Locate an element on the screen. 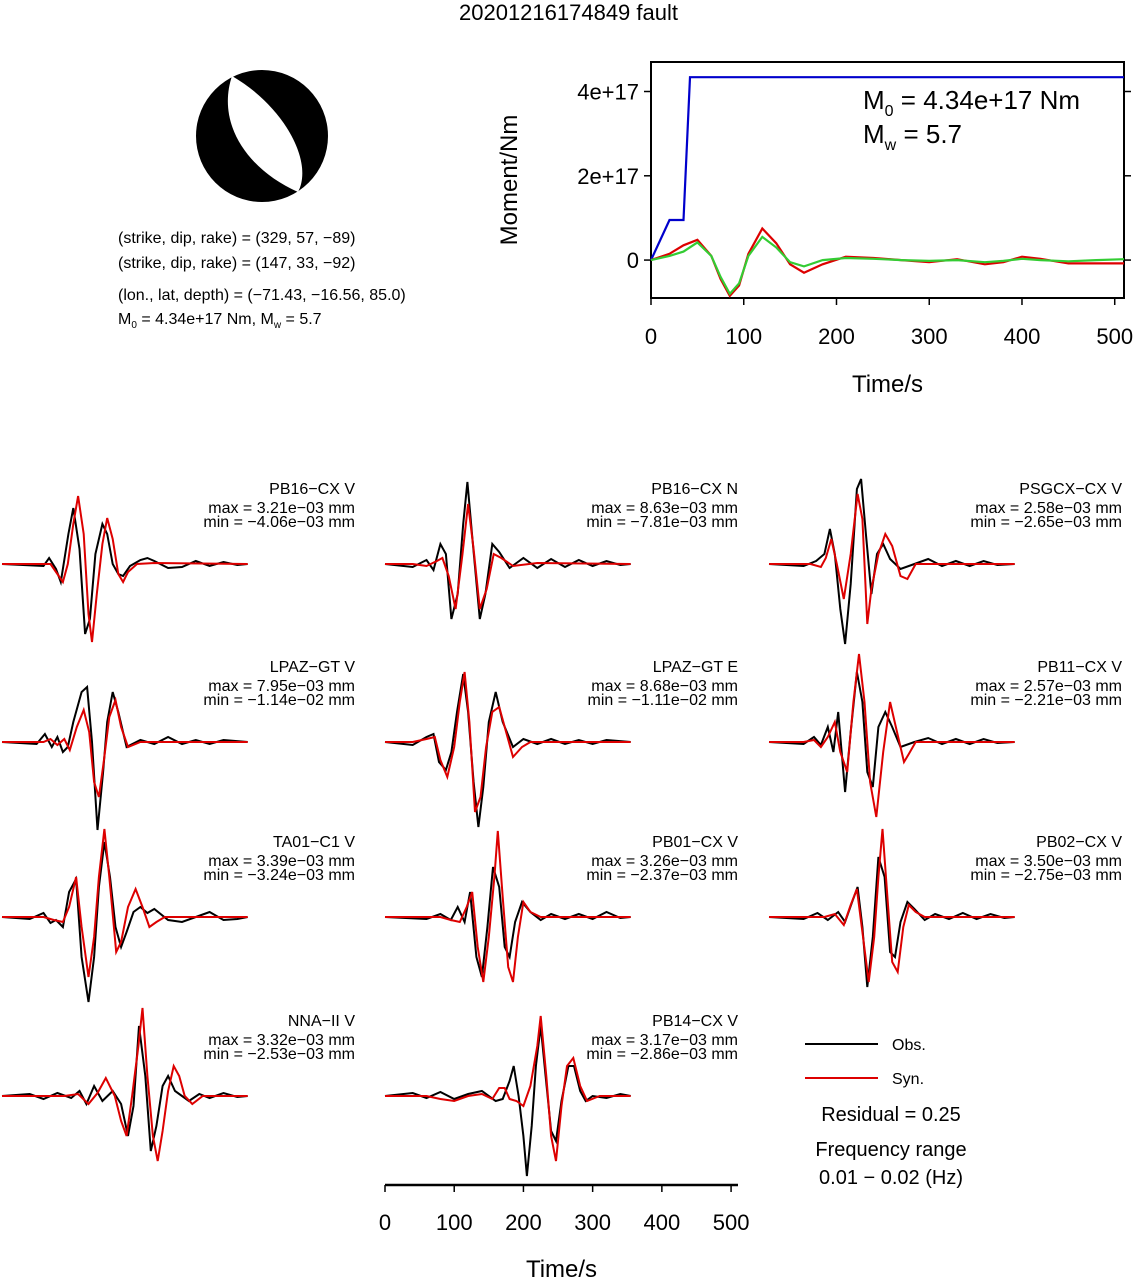  station-name: LPAZ−GT E is located at coordinates (695, 667).